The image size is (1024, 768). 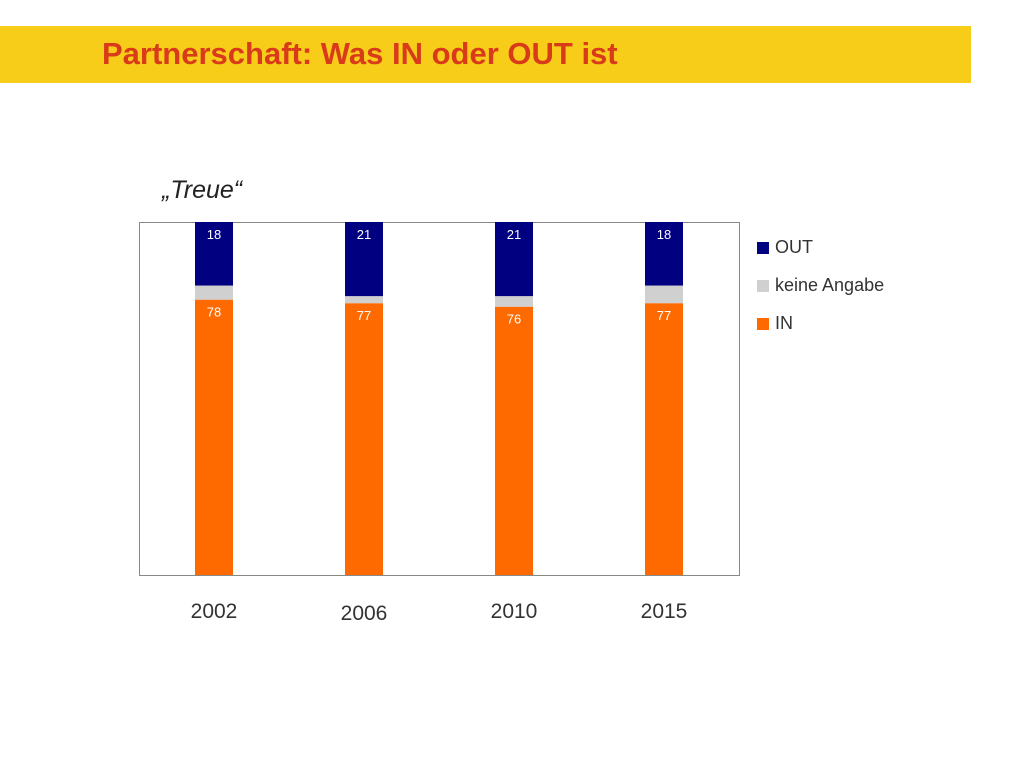 I want to click on legend-label-out: OUT, so click(x=794, y=247).